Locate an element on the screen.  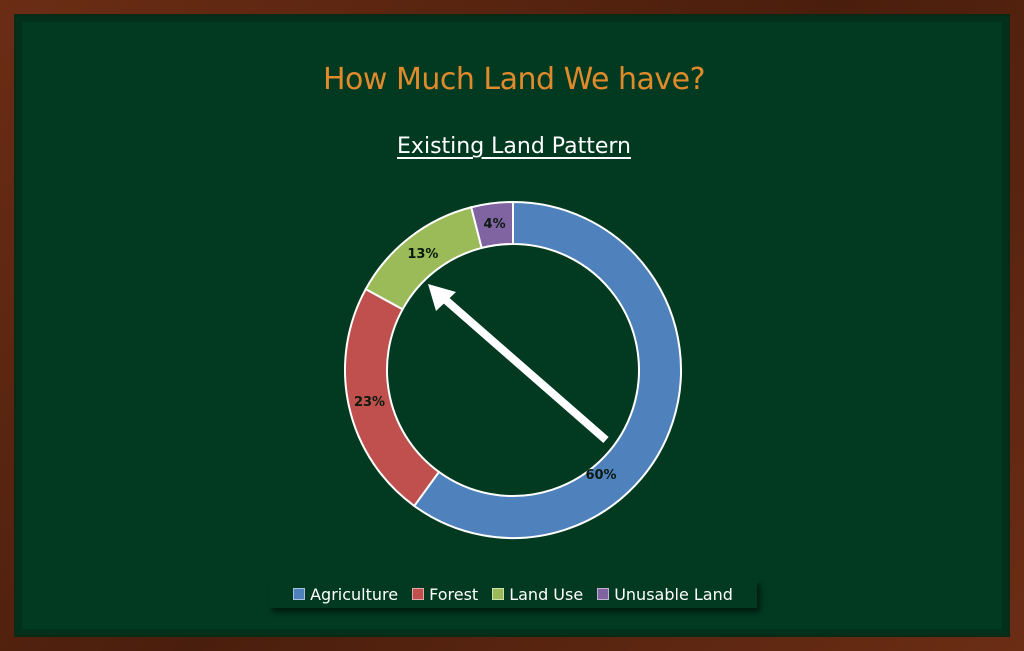
legend-label: Agriculture is located at coordinates (354, 594).